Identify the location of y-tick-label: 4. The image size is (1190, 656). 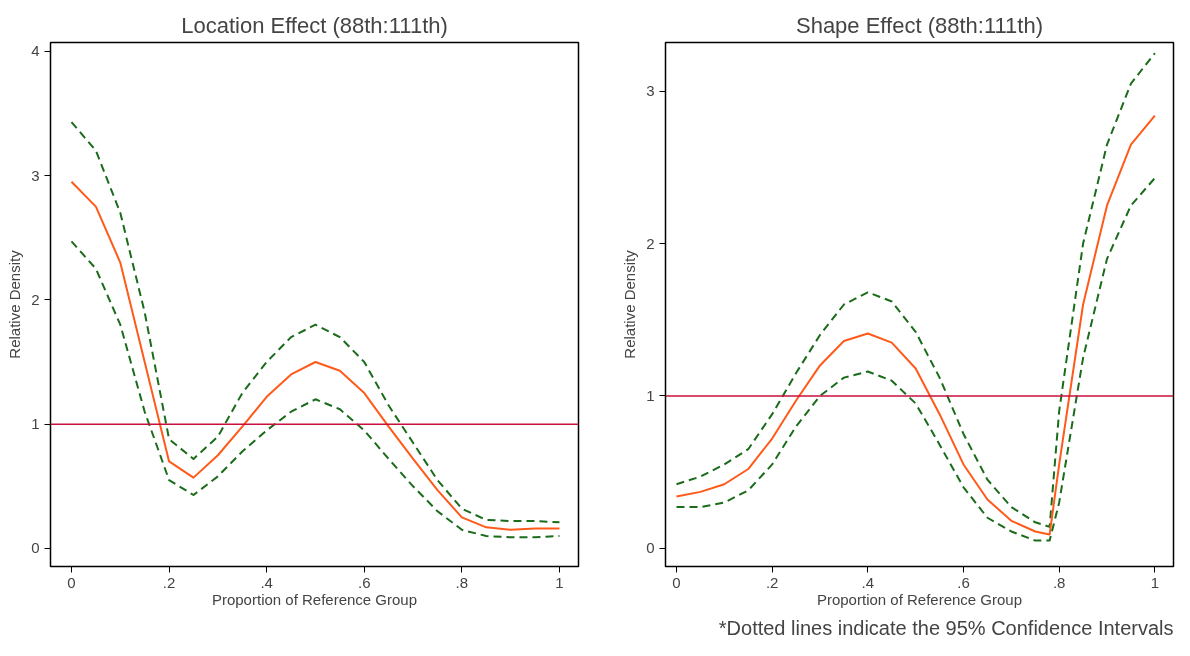
(35, 51).